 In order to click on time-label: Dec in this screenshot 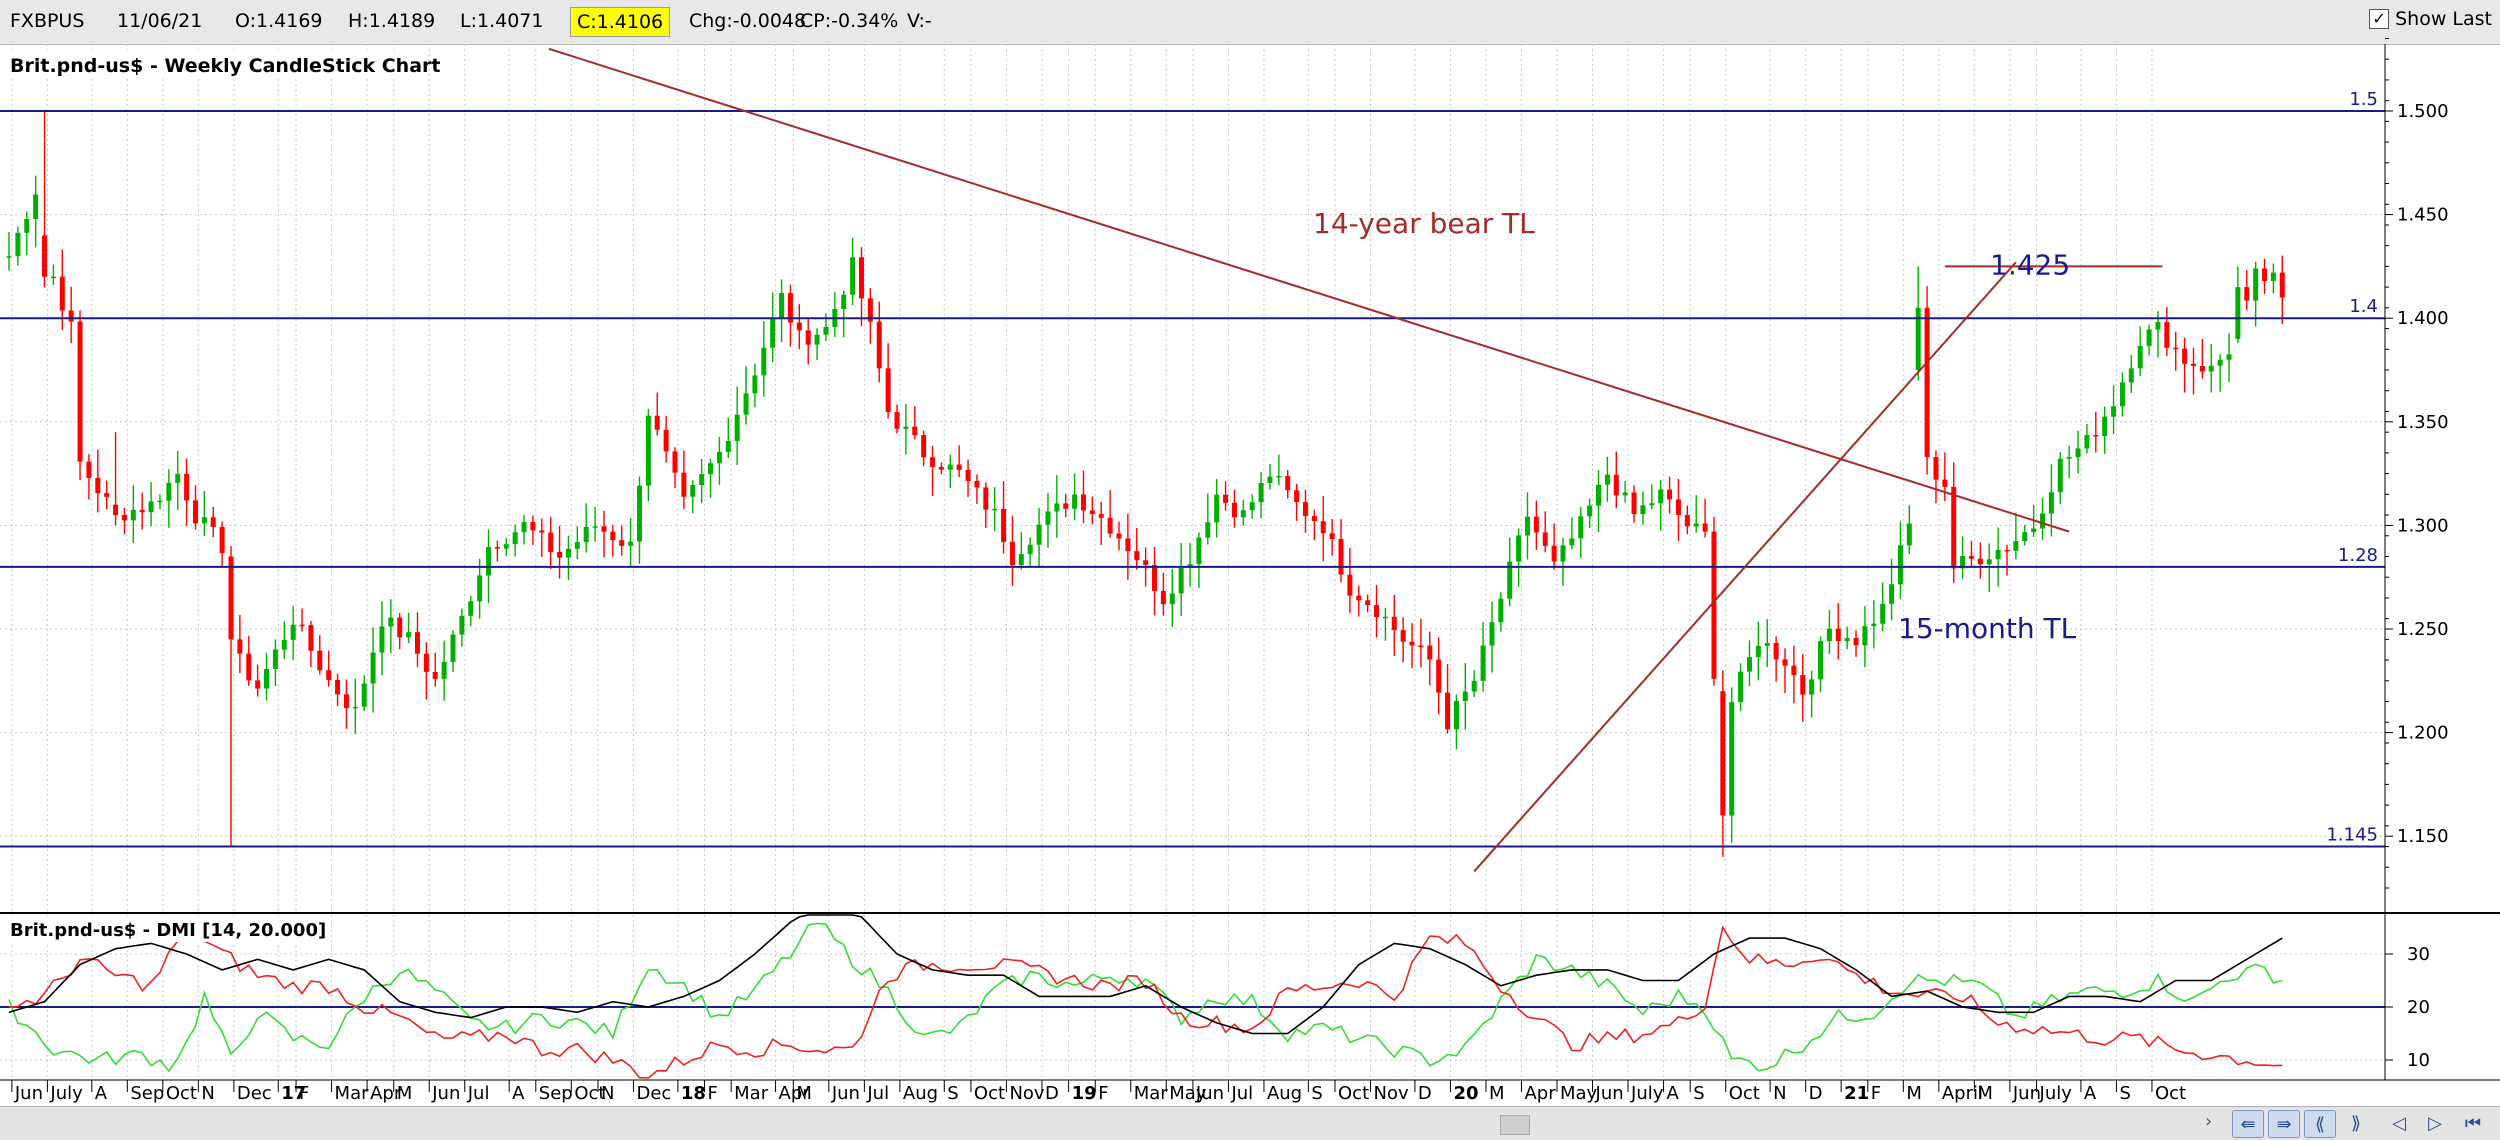, I will do `click(653, 1093)`.